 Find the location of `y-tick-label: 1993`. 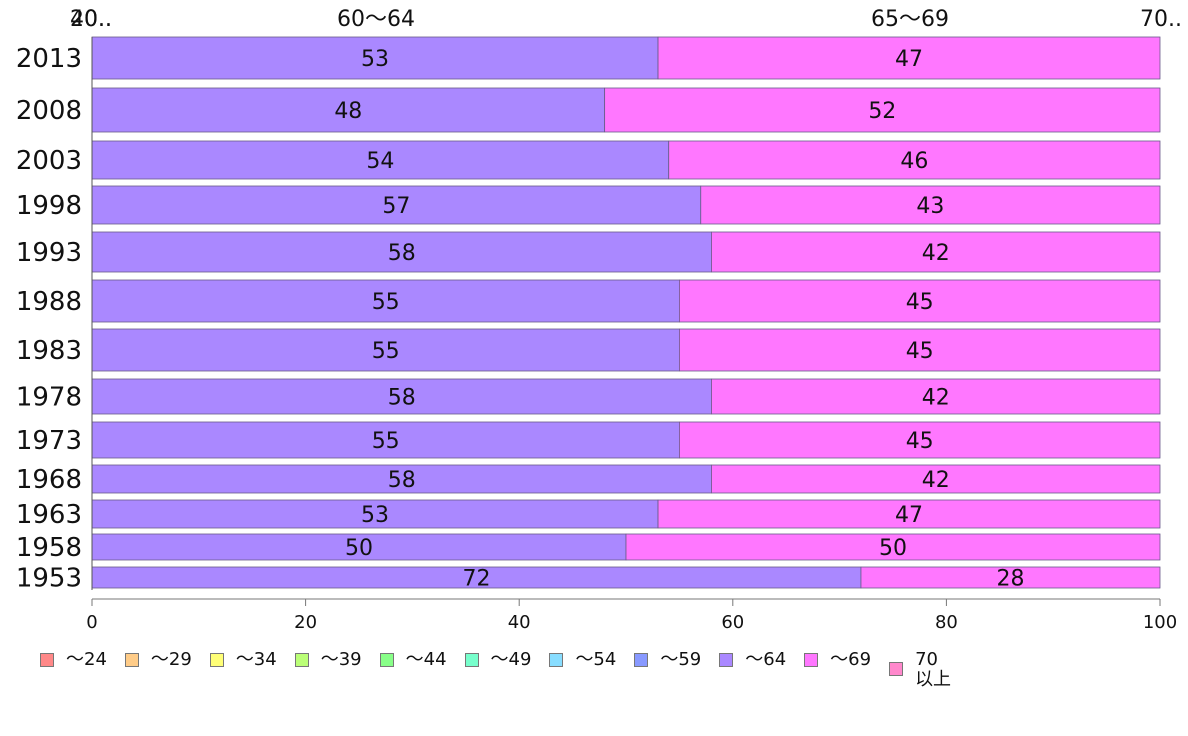

y-tick-label: 1993 is located at coordinates (49, 253).